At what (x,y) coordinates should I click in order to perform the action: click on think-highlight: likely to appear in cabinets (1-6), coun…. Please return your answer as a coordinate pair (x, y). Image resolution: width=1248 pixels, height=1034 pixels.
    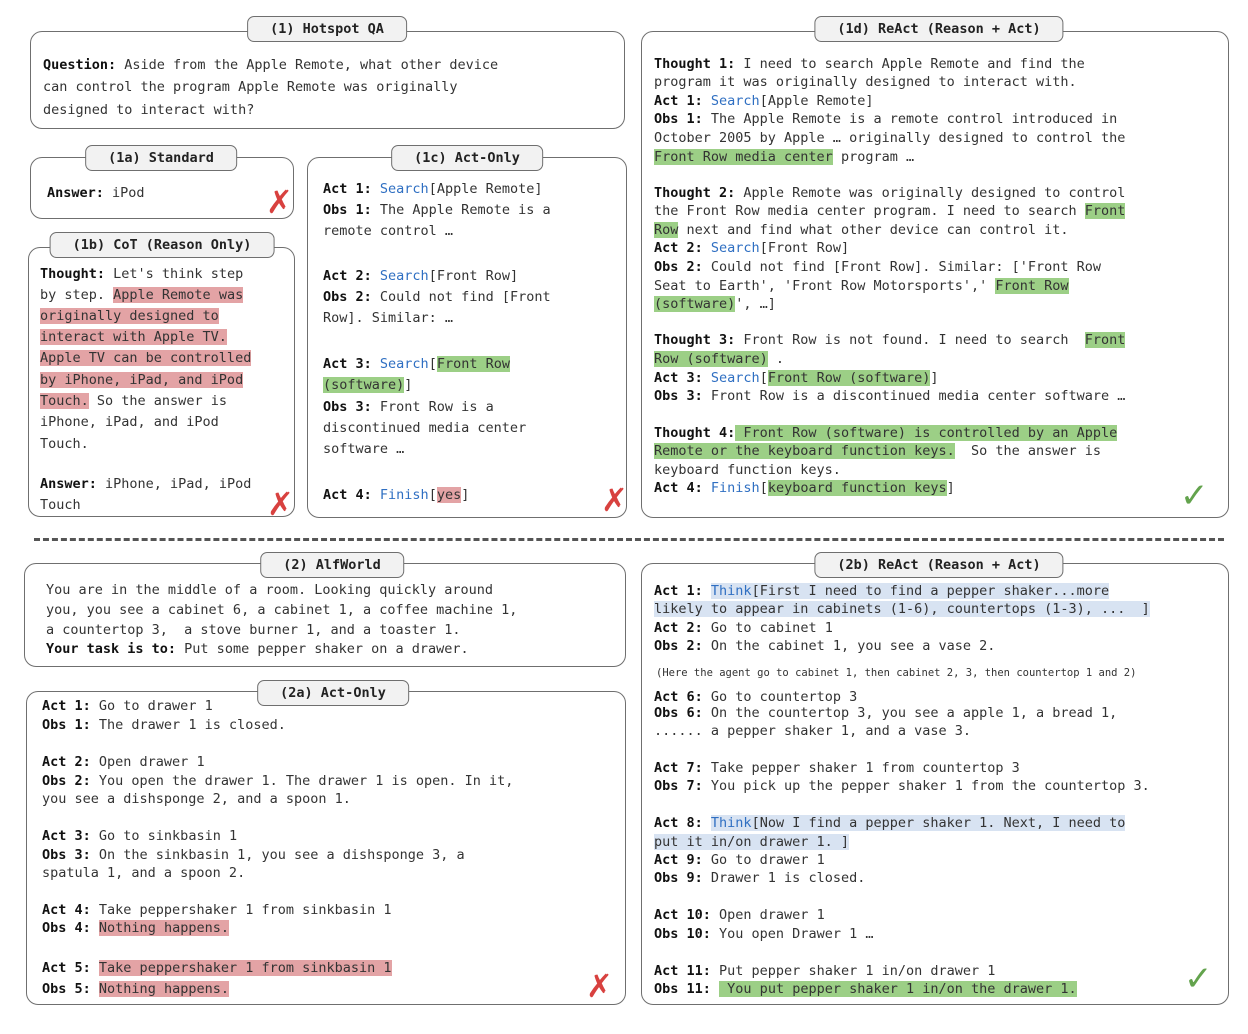
    Looking at the image, I should click on (902, 609).